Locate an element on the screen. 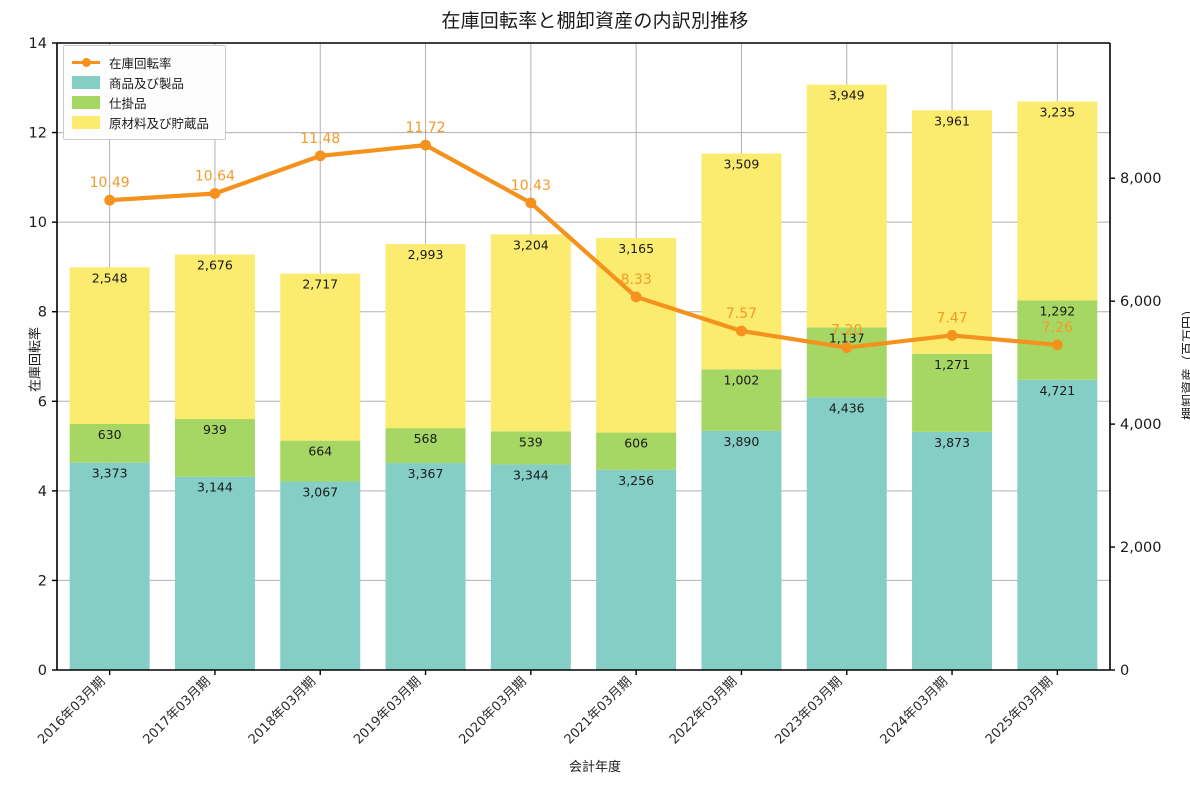  legend-item: 原材料及び貯蔵品 is located at coordinates (144, 122).